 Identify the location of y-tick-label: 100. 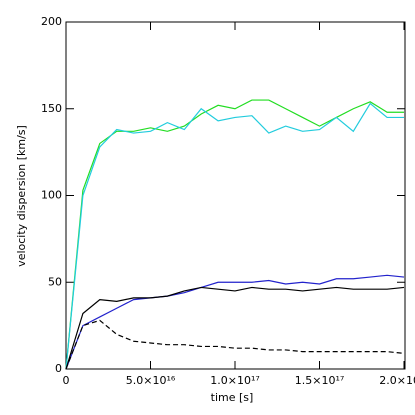
(51, 195).